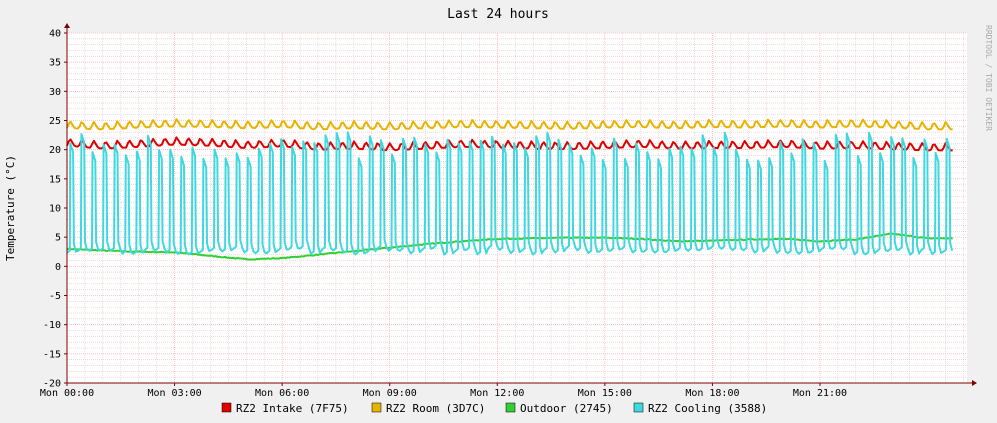  What do you see at coordinates (55, 34) in the screenshot?
I see `y-tick-label: 40` at bounding box center [55, 34].